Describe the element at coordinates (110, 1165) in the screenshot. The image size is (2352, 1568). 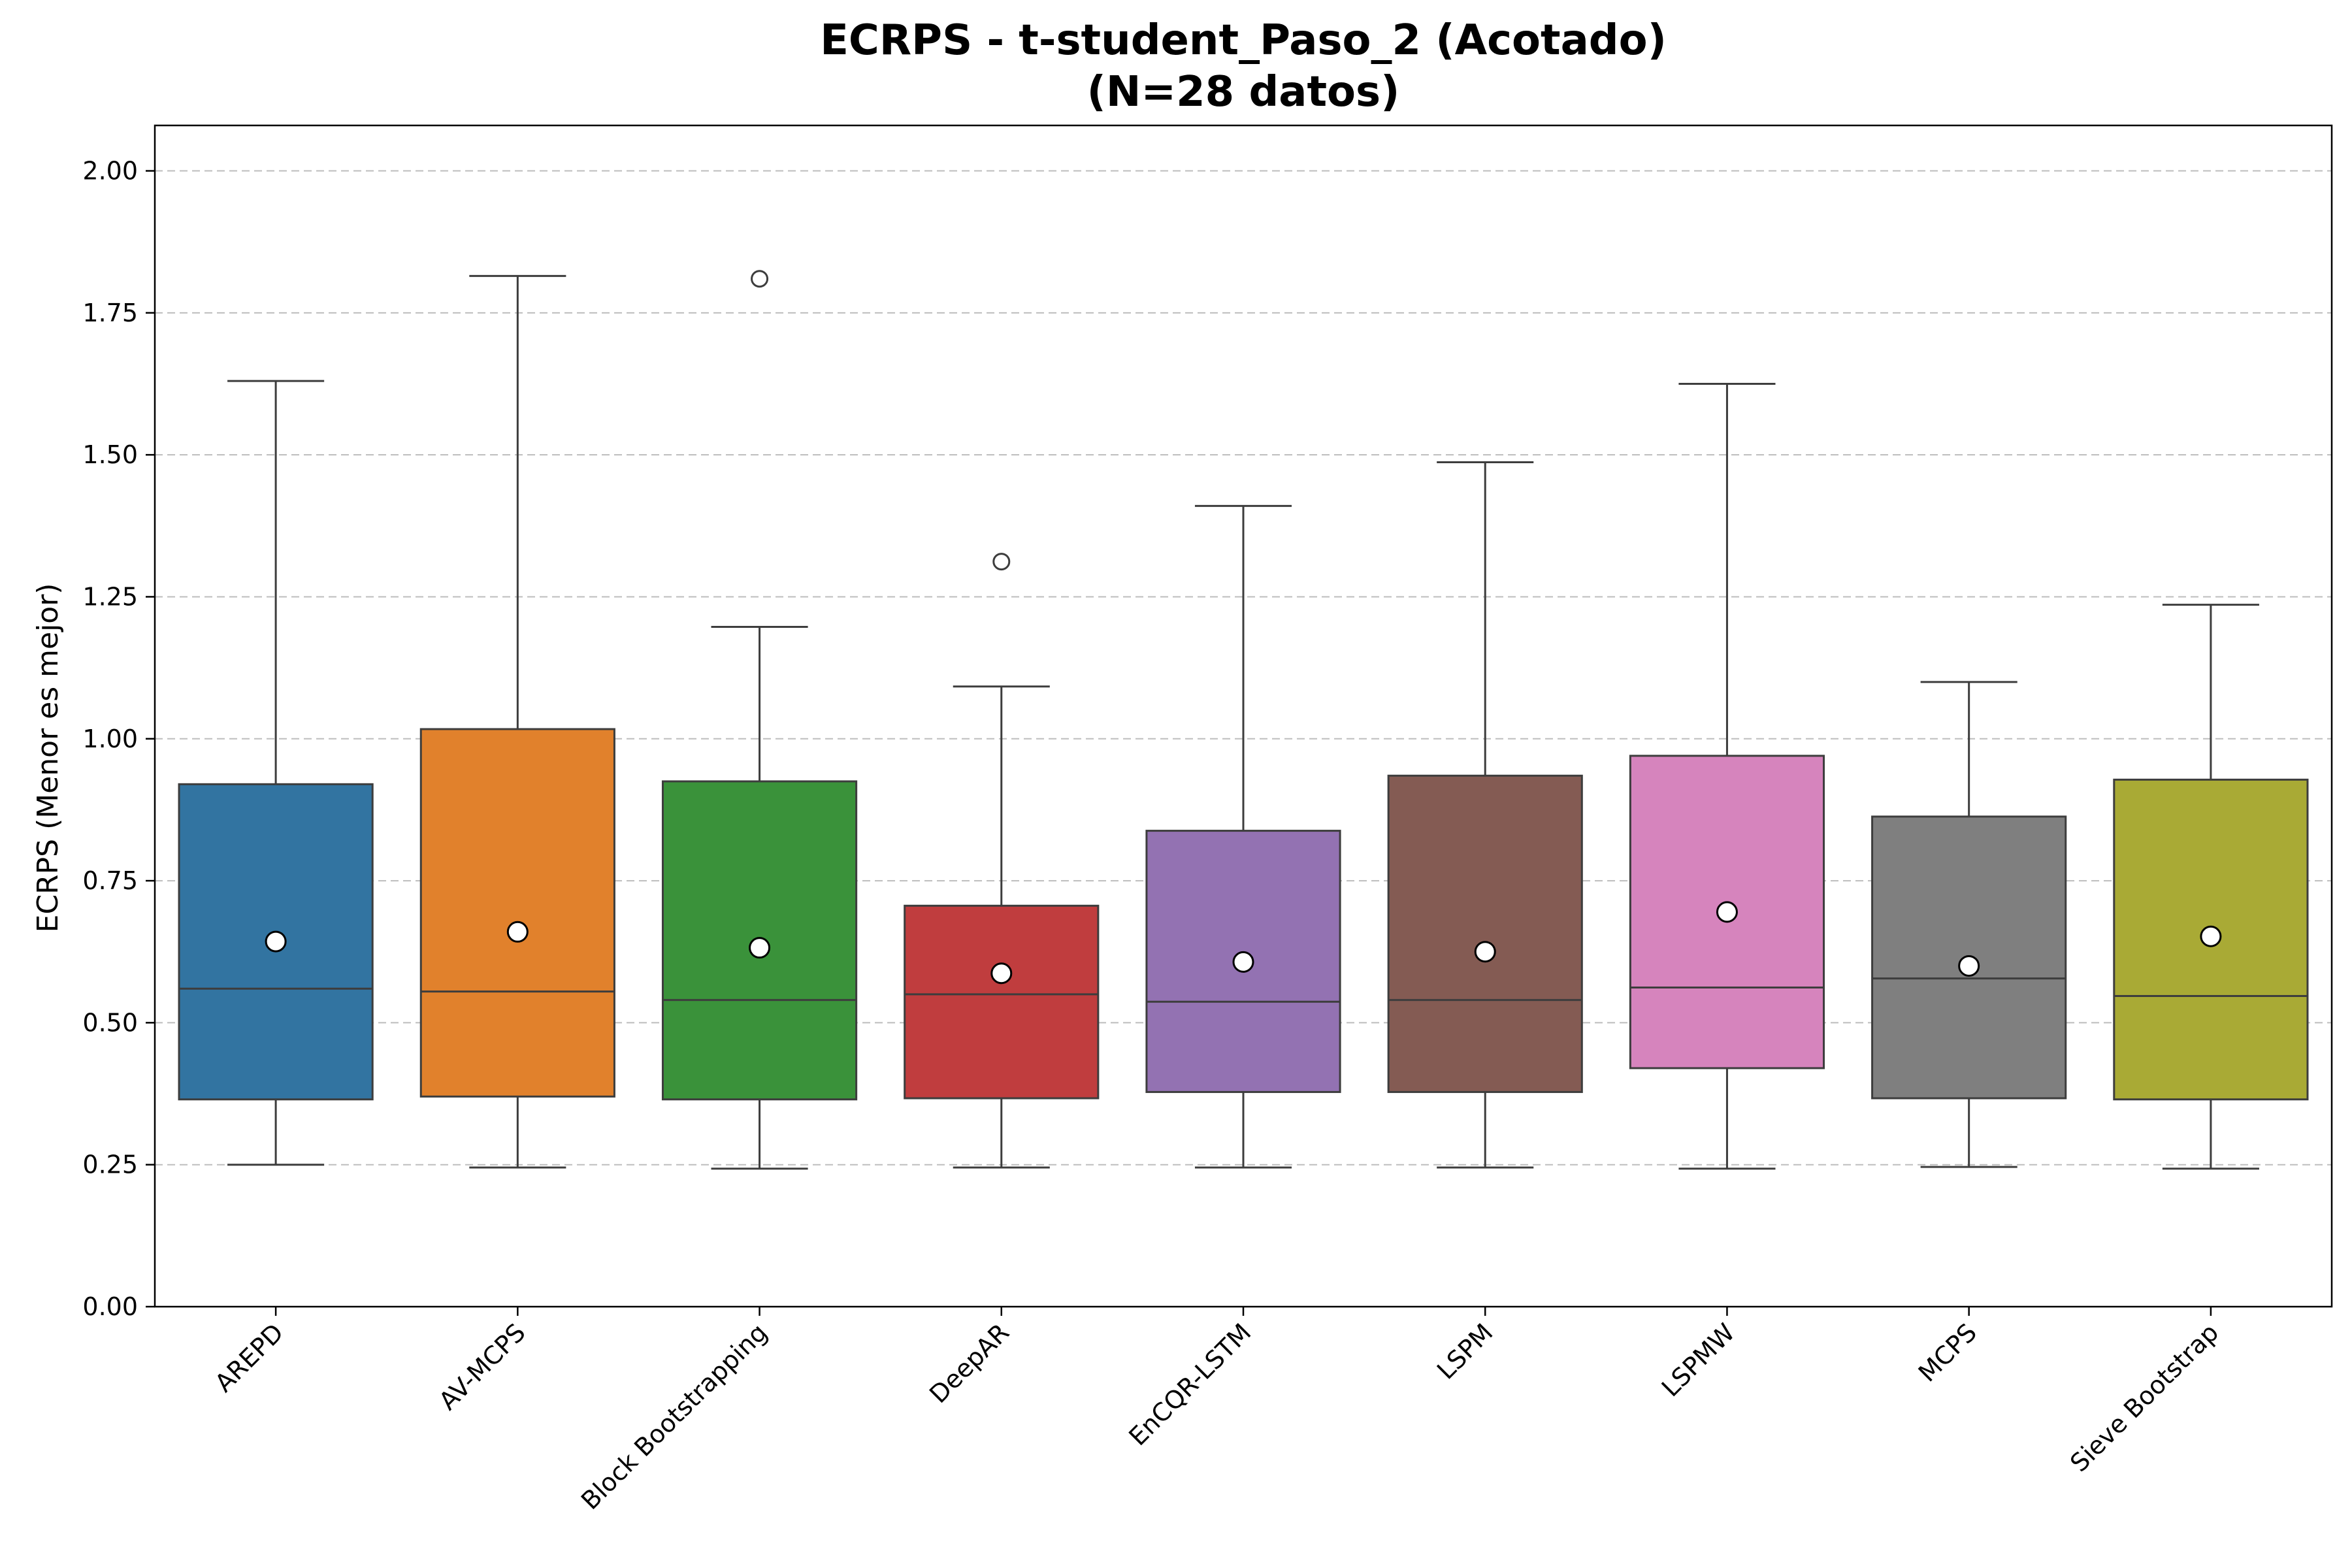
I see `y-tick-label: 0.25` at that location.